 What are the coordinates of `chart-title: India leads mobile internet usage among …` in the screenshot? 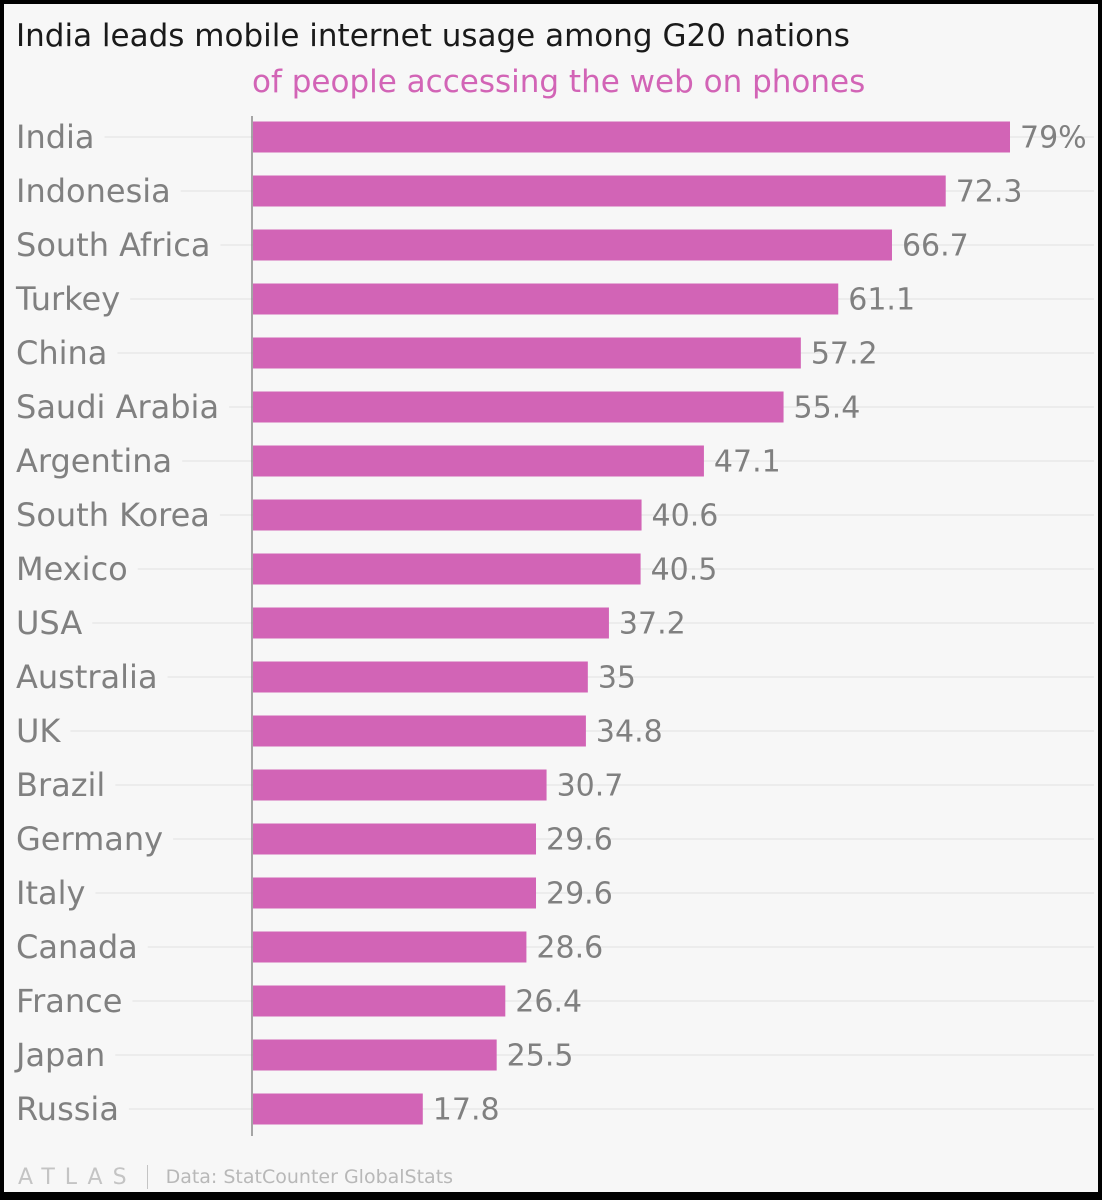 It's located at (433, 36).